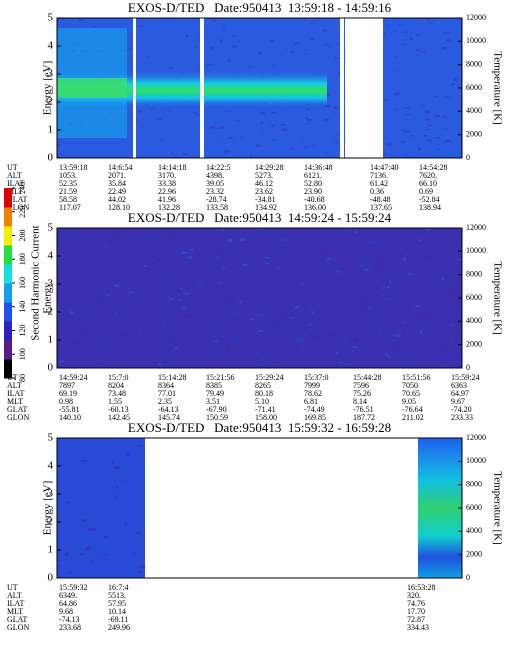 Image resolution: width=505 pixels, height=649 pixels. What do you see at coordinates (468, 367) in the screenshot?
I see `y2-tick-label: 0` at bounding box center [468, 367].